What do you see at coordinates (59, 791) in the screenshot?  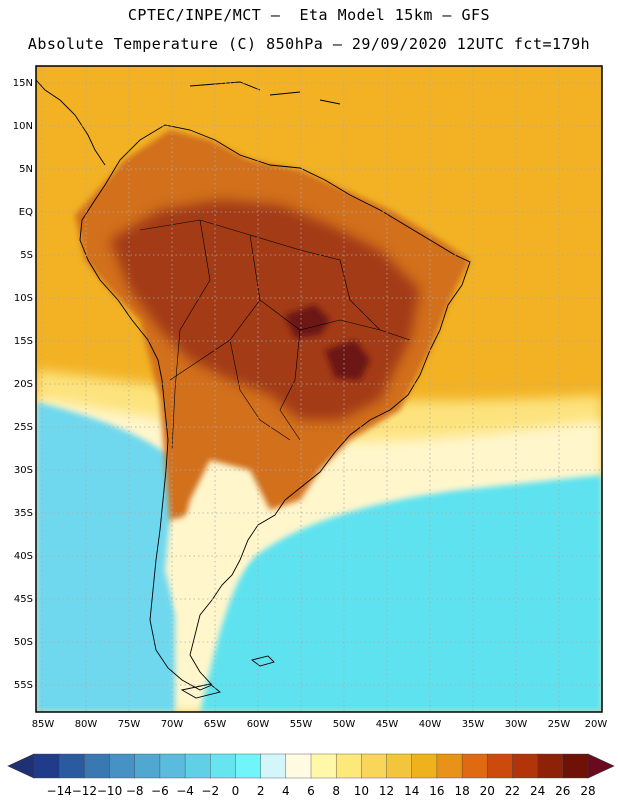 I see `colorbar-label: −14` at bounding box center [59, 791].